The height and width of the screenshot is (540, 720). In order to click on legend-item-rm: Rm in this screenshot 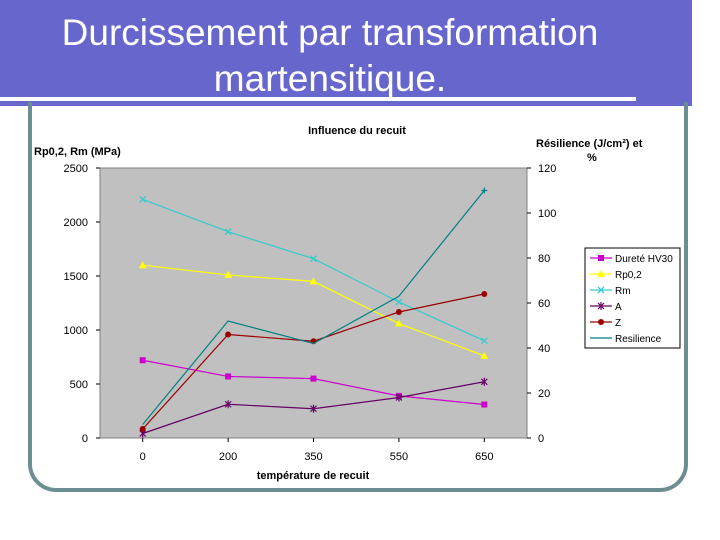, I will do `click(610, 291)`.